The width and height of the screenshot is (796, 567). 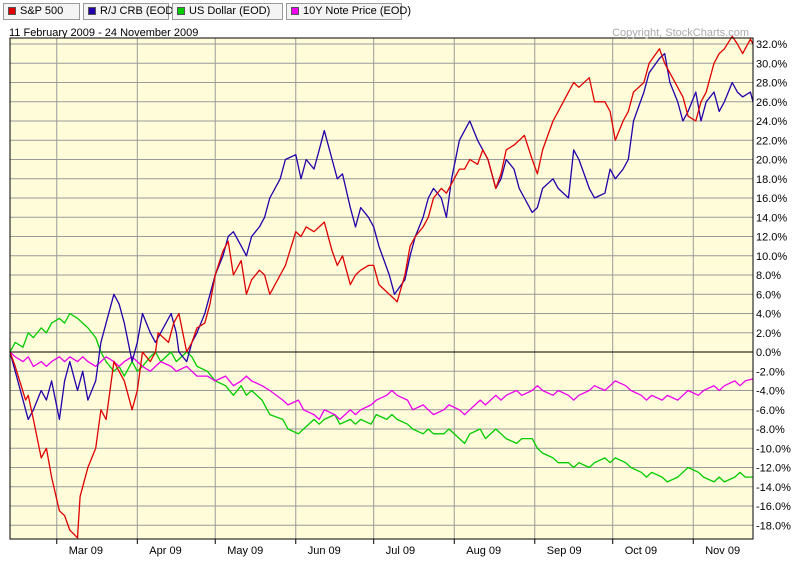 I want to click on y-tick-label: -2.0%, so click(x=770, y=372).